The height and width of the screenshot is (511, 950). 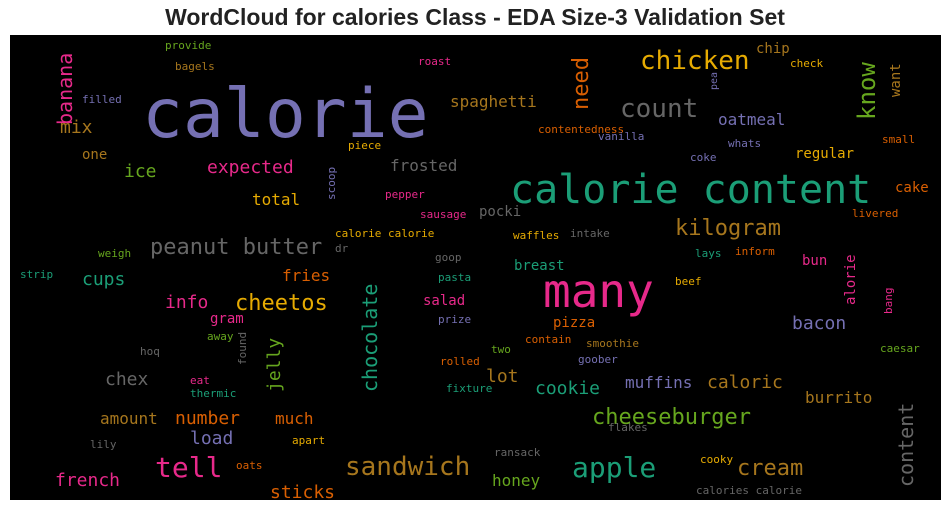 What do you see at coordinates (103, 279) in the screenshot?
I see `word-cups: cups` at bounding box center [103, 279].